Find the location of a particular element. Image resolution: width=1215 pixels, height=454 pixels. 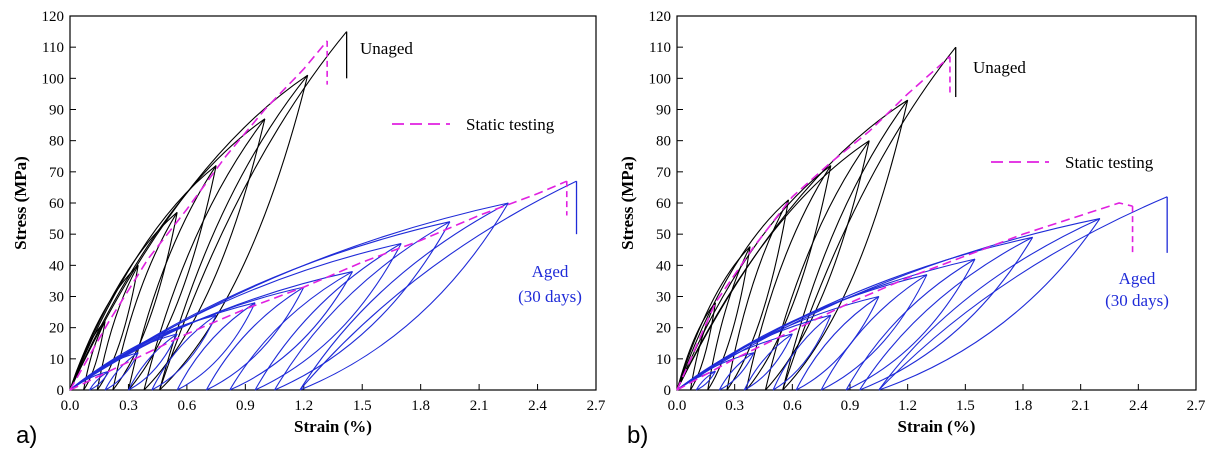

x-tick-label: 2.7 is located at coordinates (596, 406).